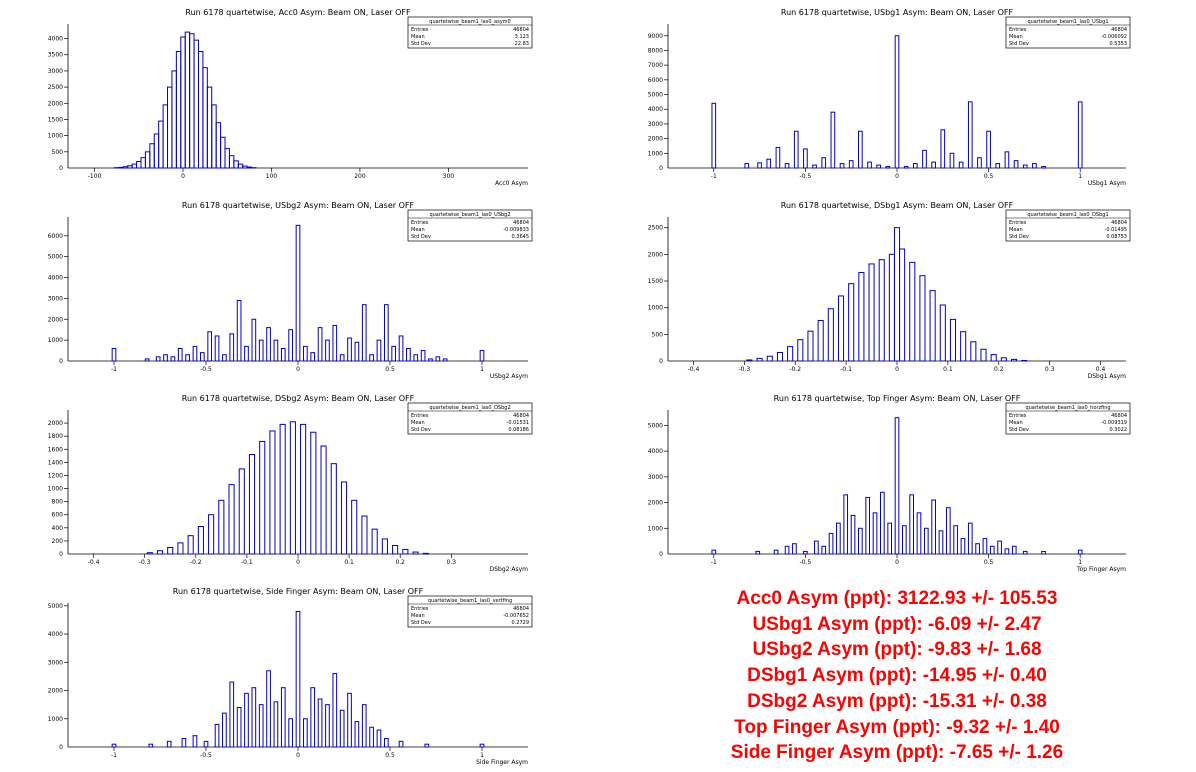  What do you see at coordinates (897, 562) in the screenshot?
I see `x-tick-label: 0` at bounding box center [897, 562].